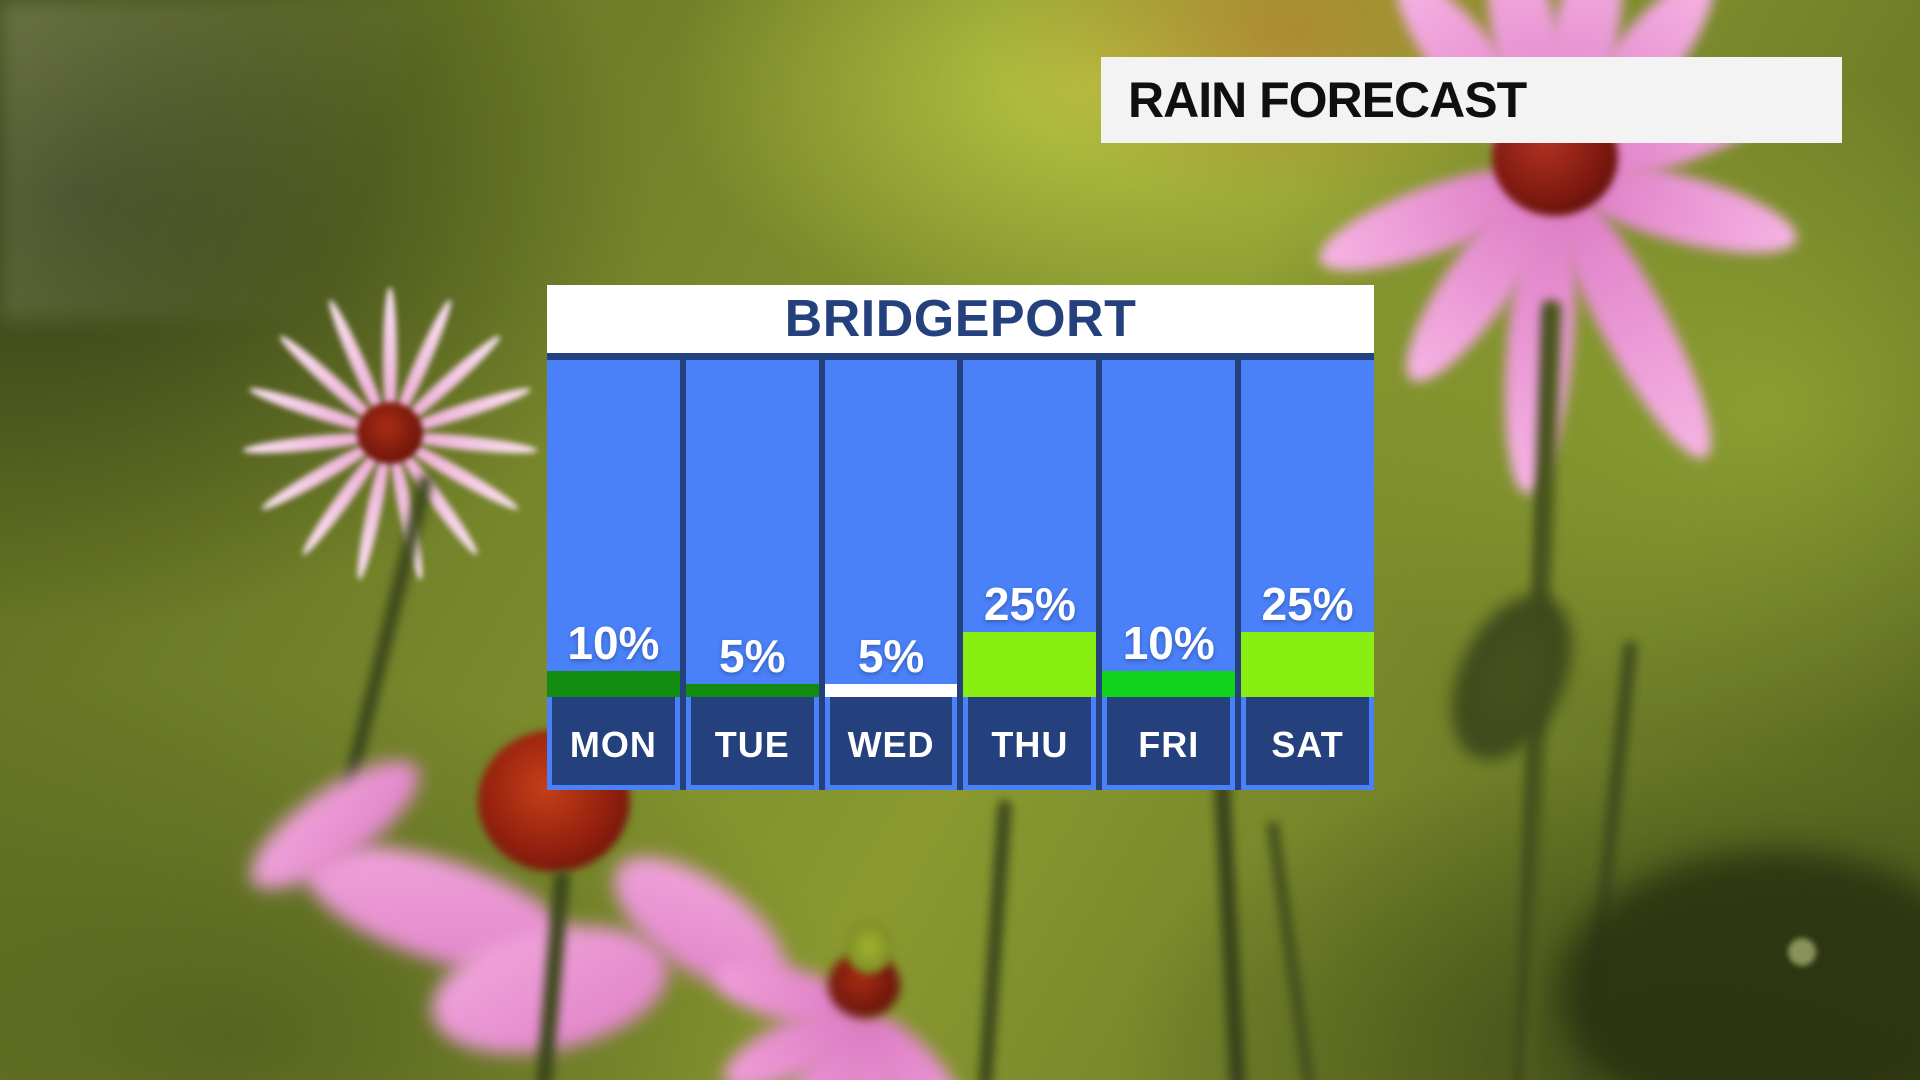  I want to click on day-label-box: TUE, so click(752, 743).